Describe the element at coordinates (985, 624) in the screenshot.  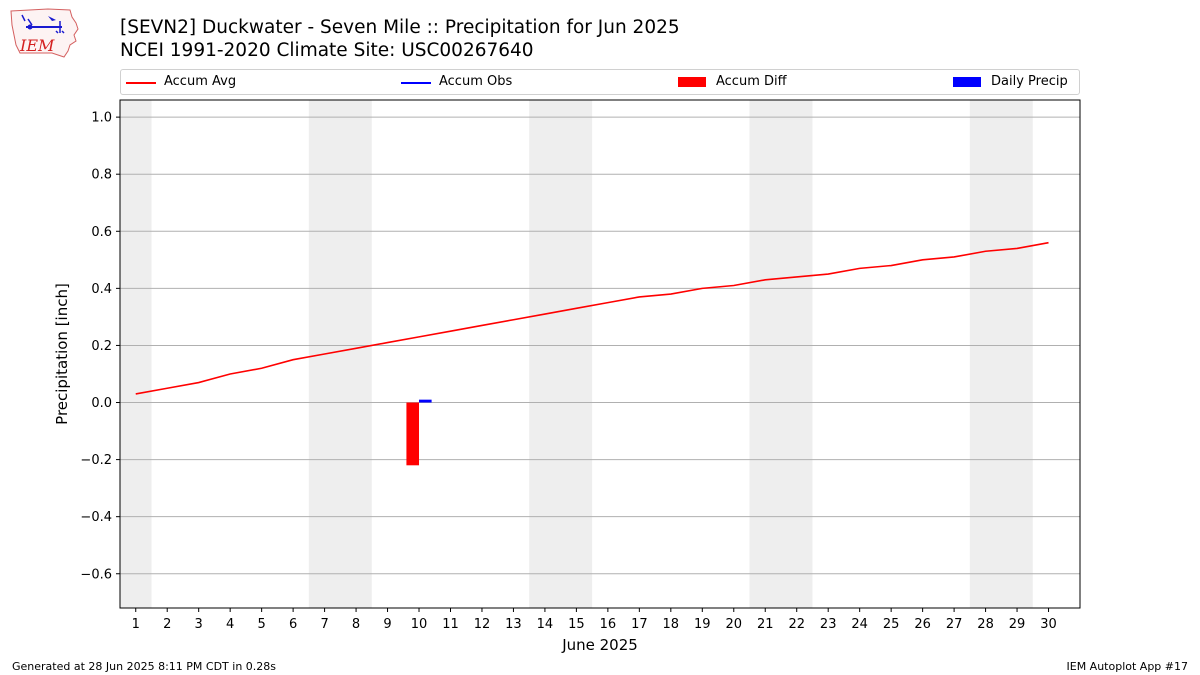
I see `x-tick-label: 28` at that location.